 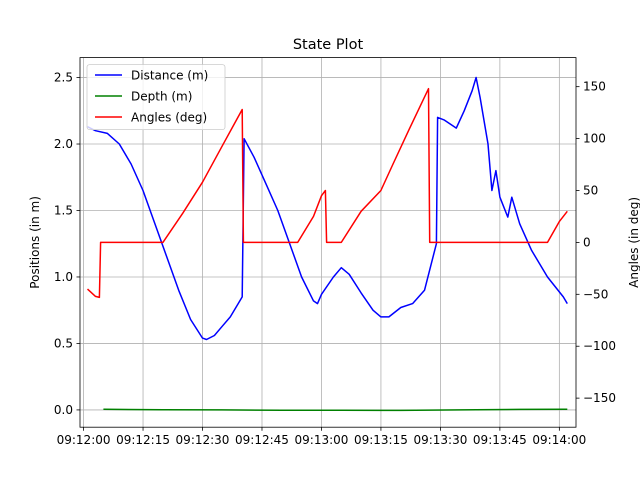 I want to click on y-axis-label: Positions (in m), so click(x=35, y=242).